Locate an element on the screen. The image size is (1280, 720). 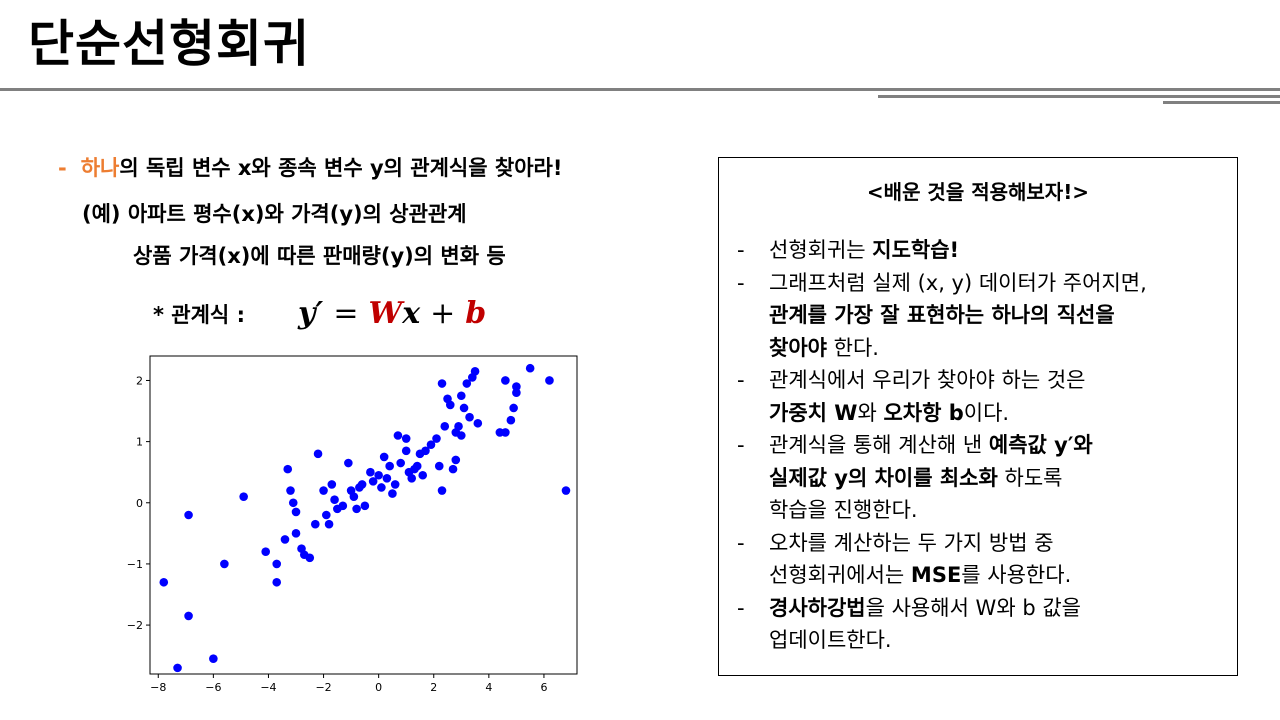
item-bold: 오차항 b is located at coordinates (923, 412).